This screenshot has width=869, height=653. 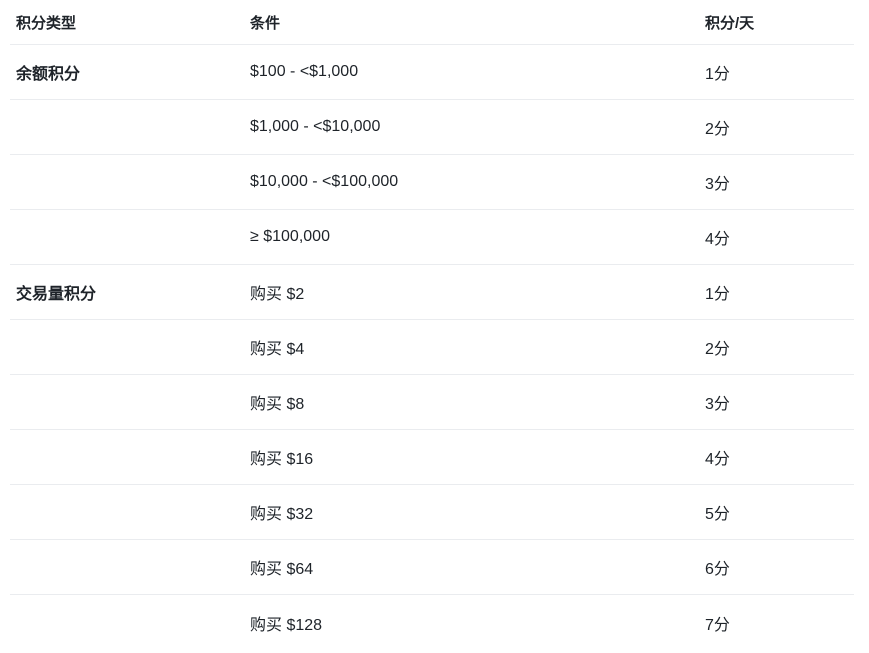 What do you see at coordinates (304, 71) in the screenshot?
I see `condition-cell: $100 - <$1,000` at bounding box center [304, 71].